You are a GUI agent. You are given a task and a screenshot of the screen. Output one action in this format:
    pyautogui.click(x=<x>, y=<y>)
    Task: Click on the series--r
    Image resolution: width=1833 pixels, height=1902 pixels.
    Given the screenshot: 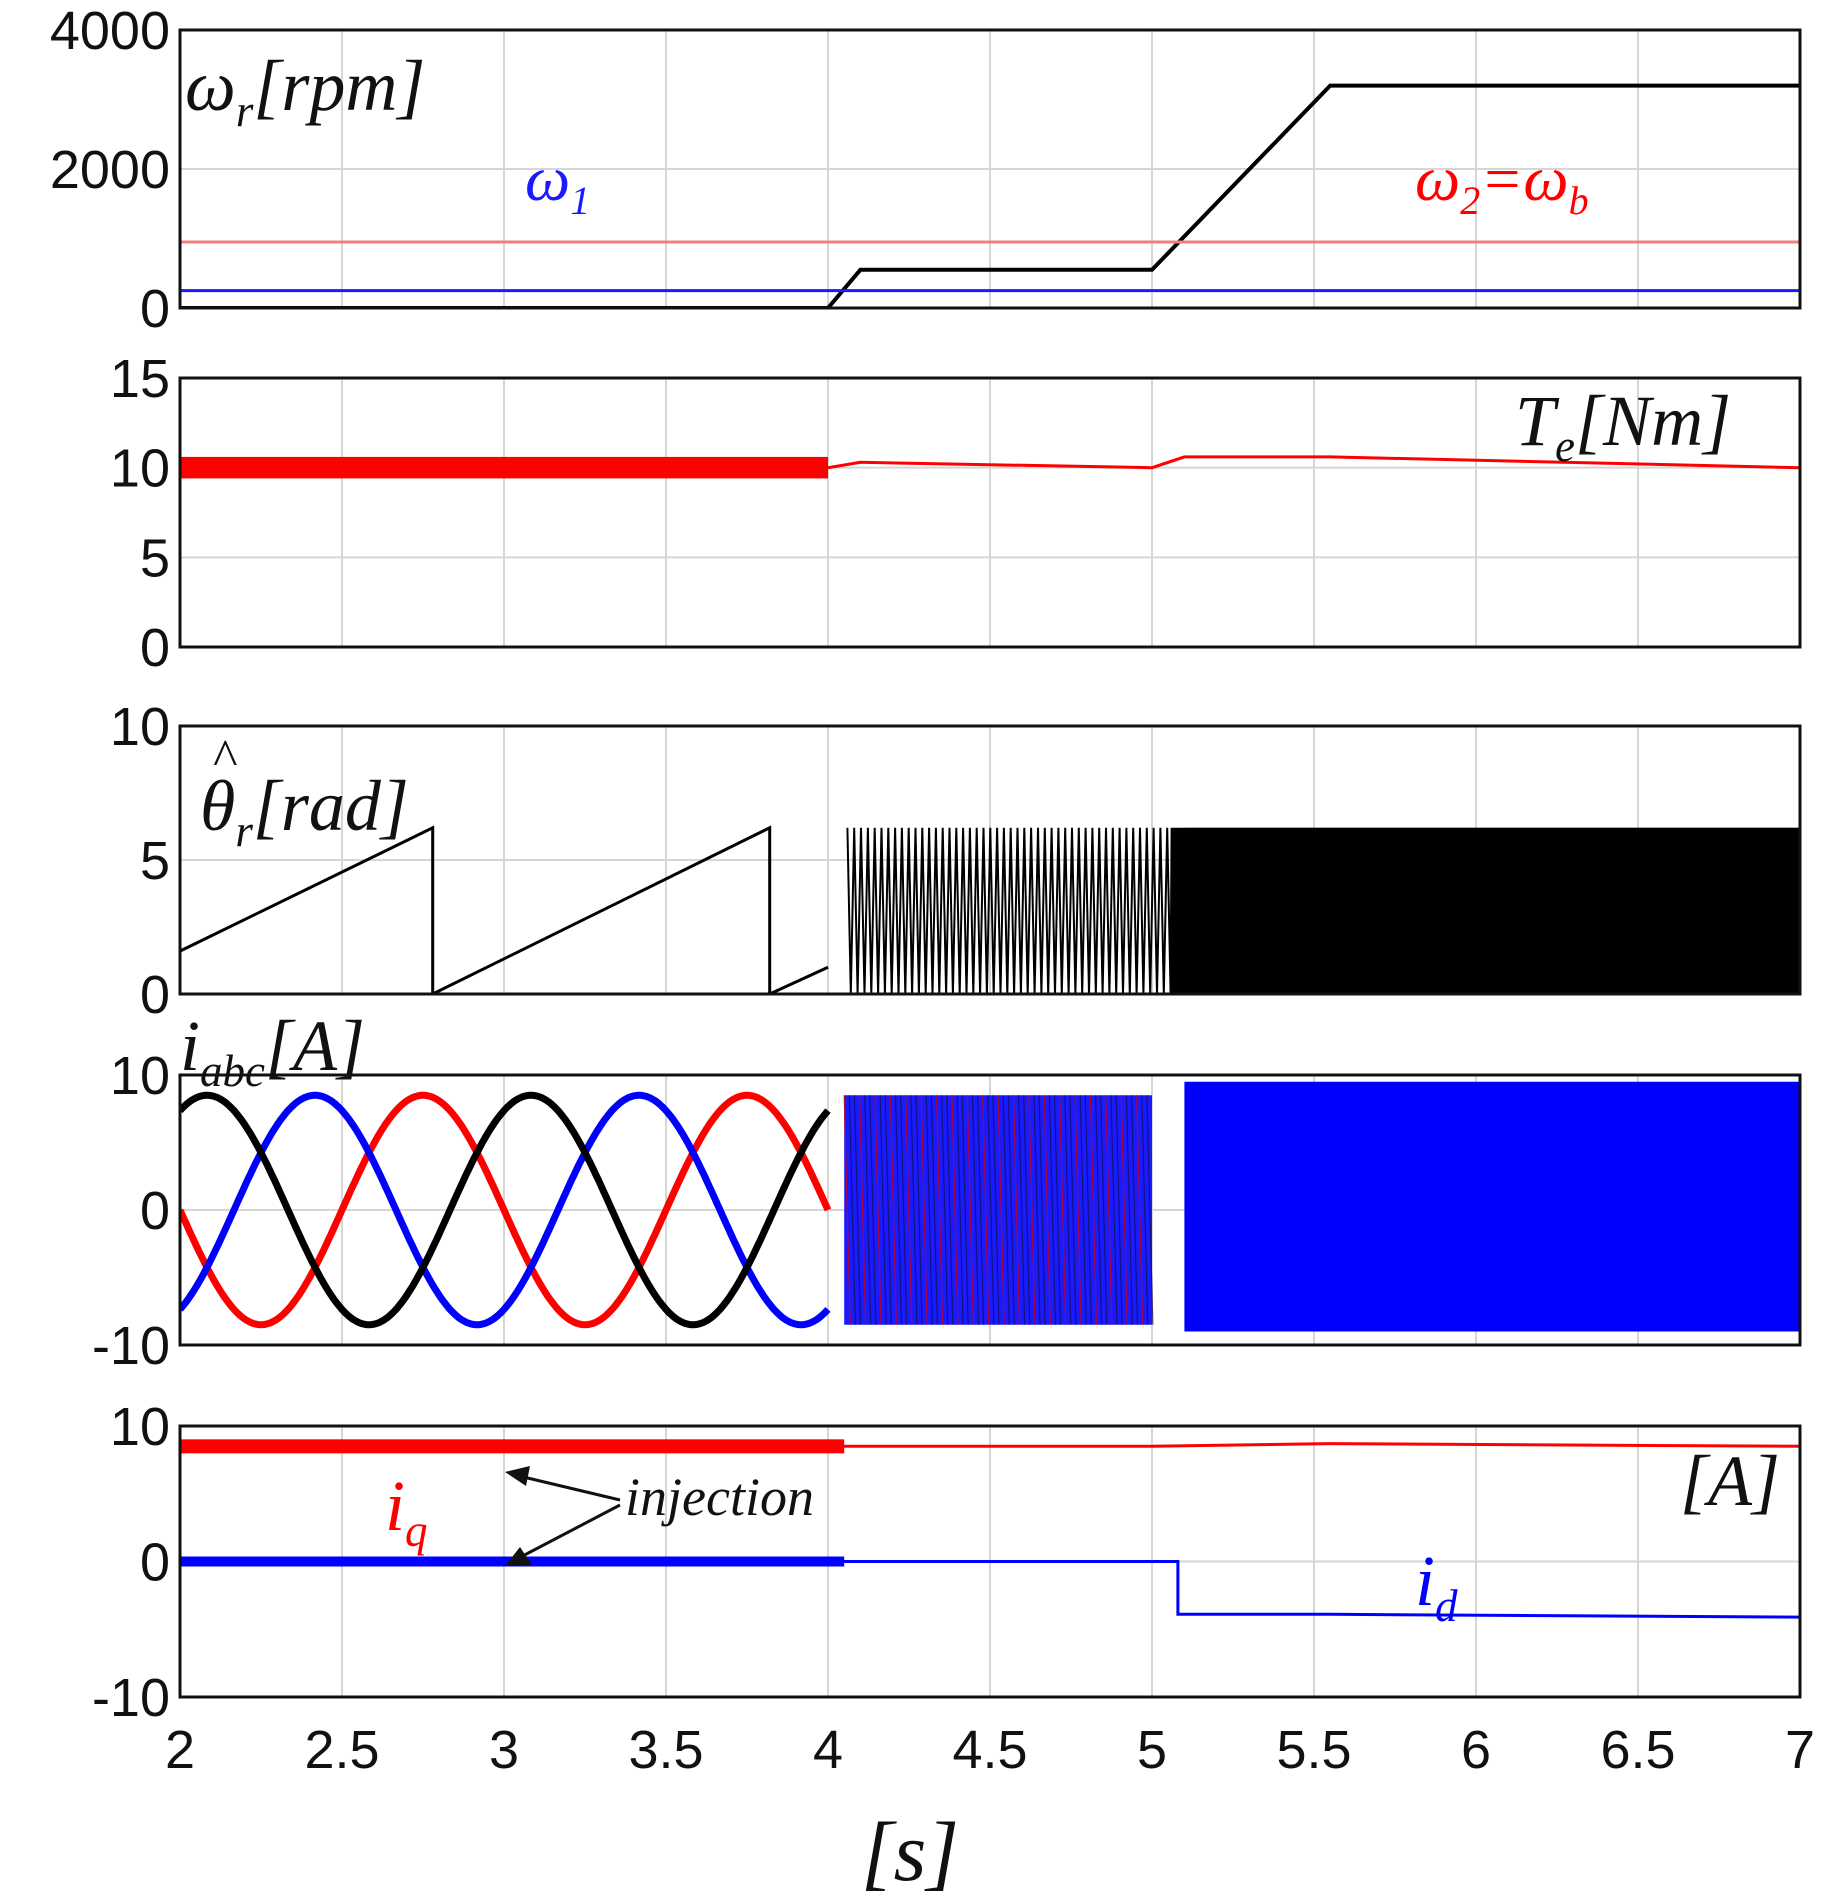 What is the action you would take?
    pyautogui.click(x=990, y=195)
    